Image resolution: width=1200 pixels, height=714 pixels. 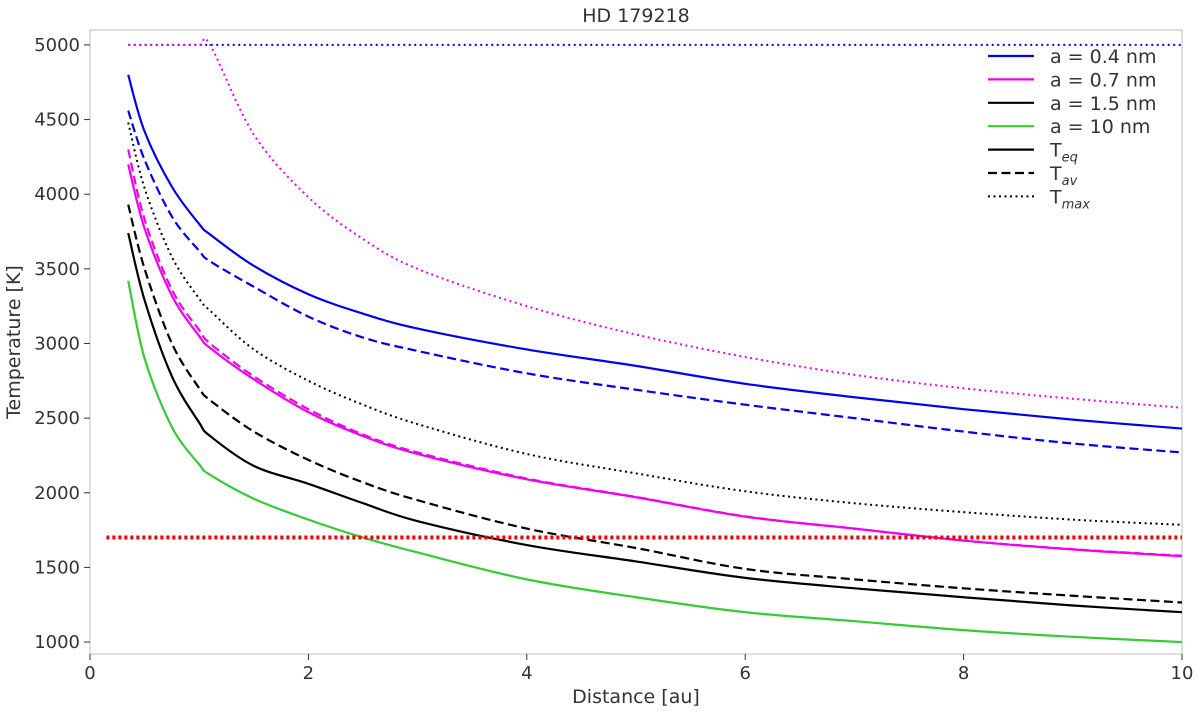 What do you see at coordinates (57, 567) in the screenshot?
I see `y-tick-label: 1500` at bounding box center [57, 567].